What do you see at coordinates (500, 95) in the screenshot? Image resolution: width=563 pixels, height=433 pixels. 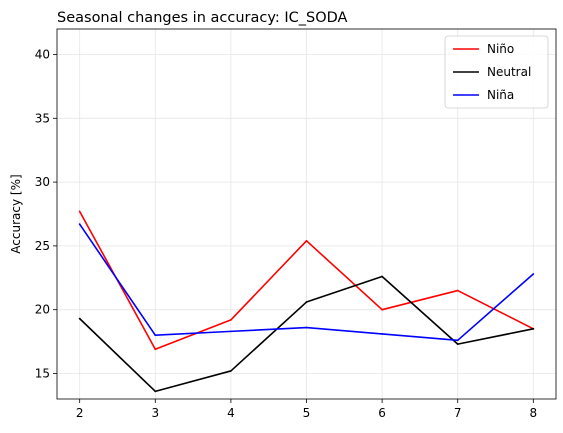 I see `legend-label: Niña` at bounding box center [500, 95].